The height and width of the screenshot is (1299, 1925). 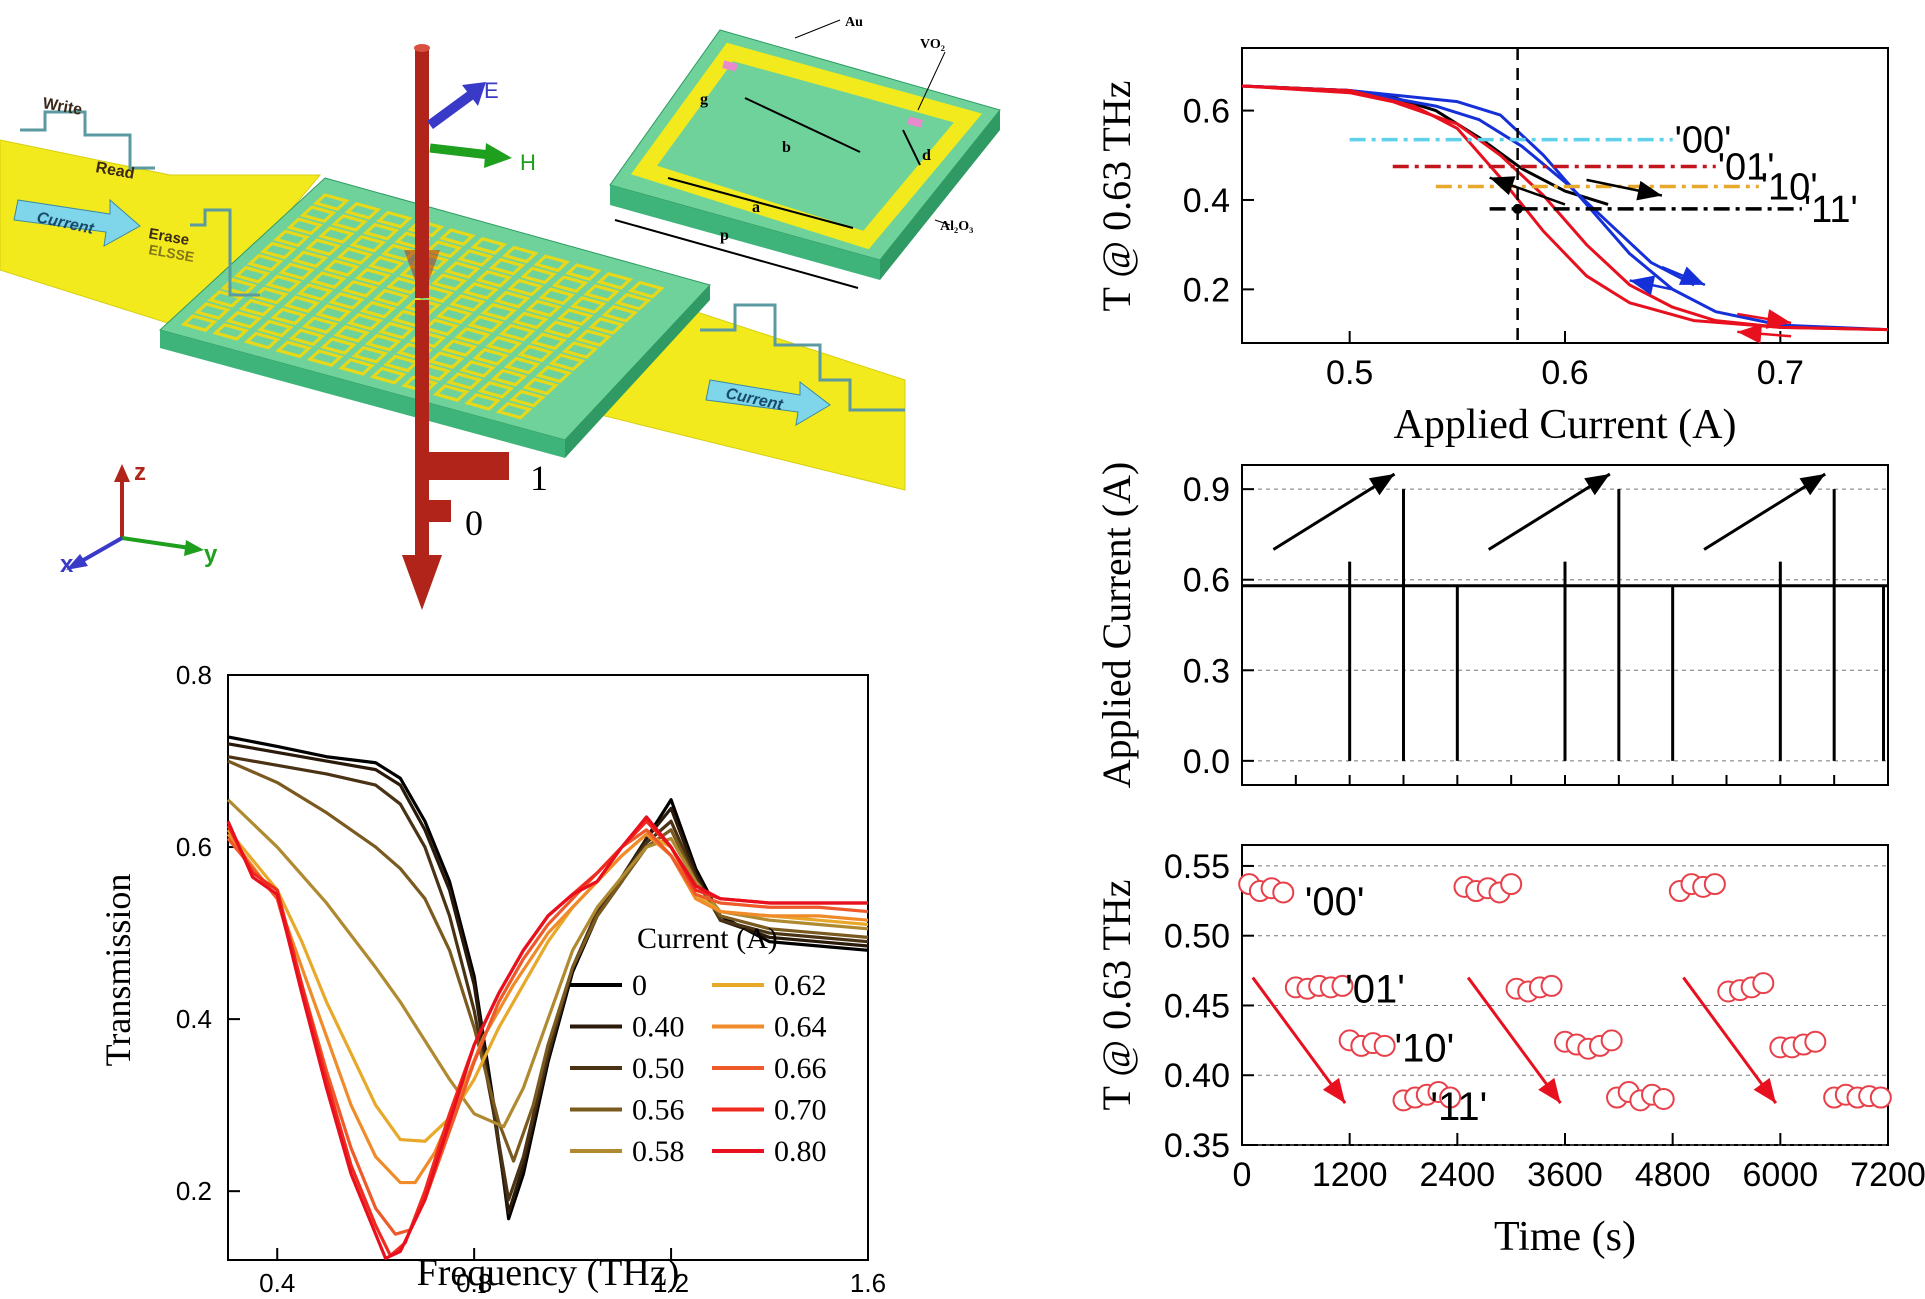 What do you see at coordinates (1242, 1175) in the screenshot?
I see `x-tick-label: 0` at bounding box center [1242, 1175].